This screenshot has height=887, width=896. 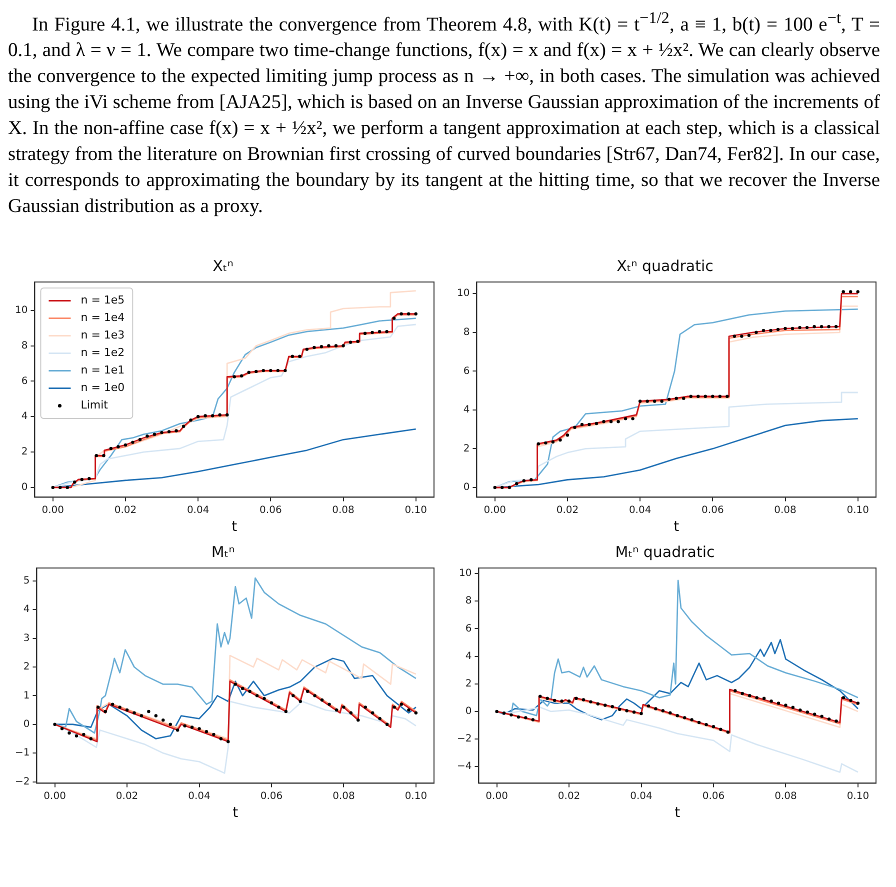 I want to click on x-tick-label: 0.10, so click(x=416, y=796).